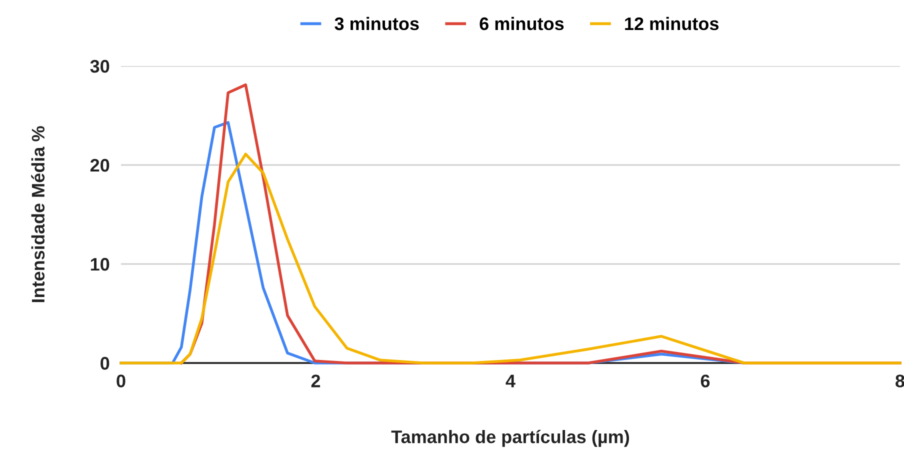  I want to click on y-axis-title: Intensidade Média %, so click(38, 214).